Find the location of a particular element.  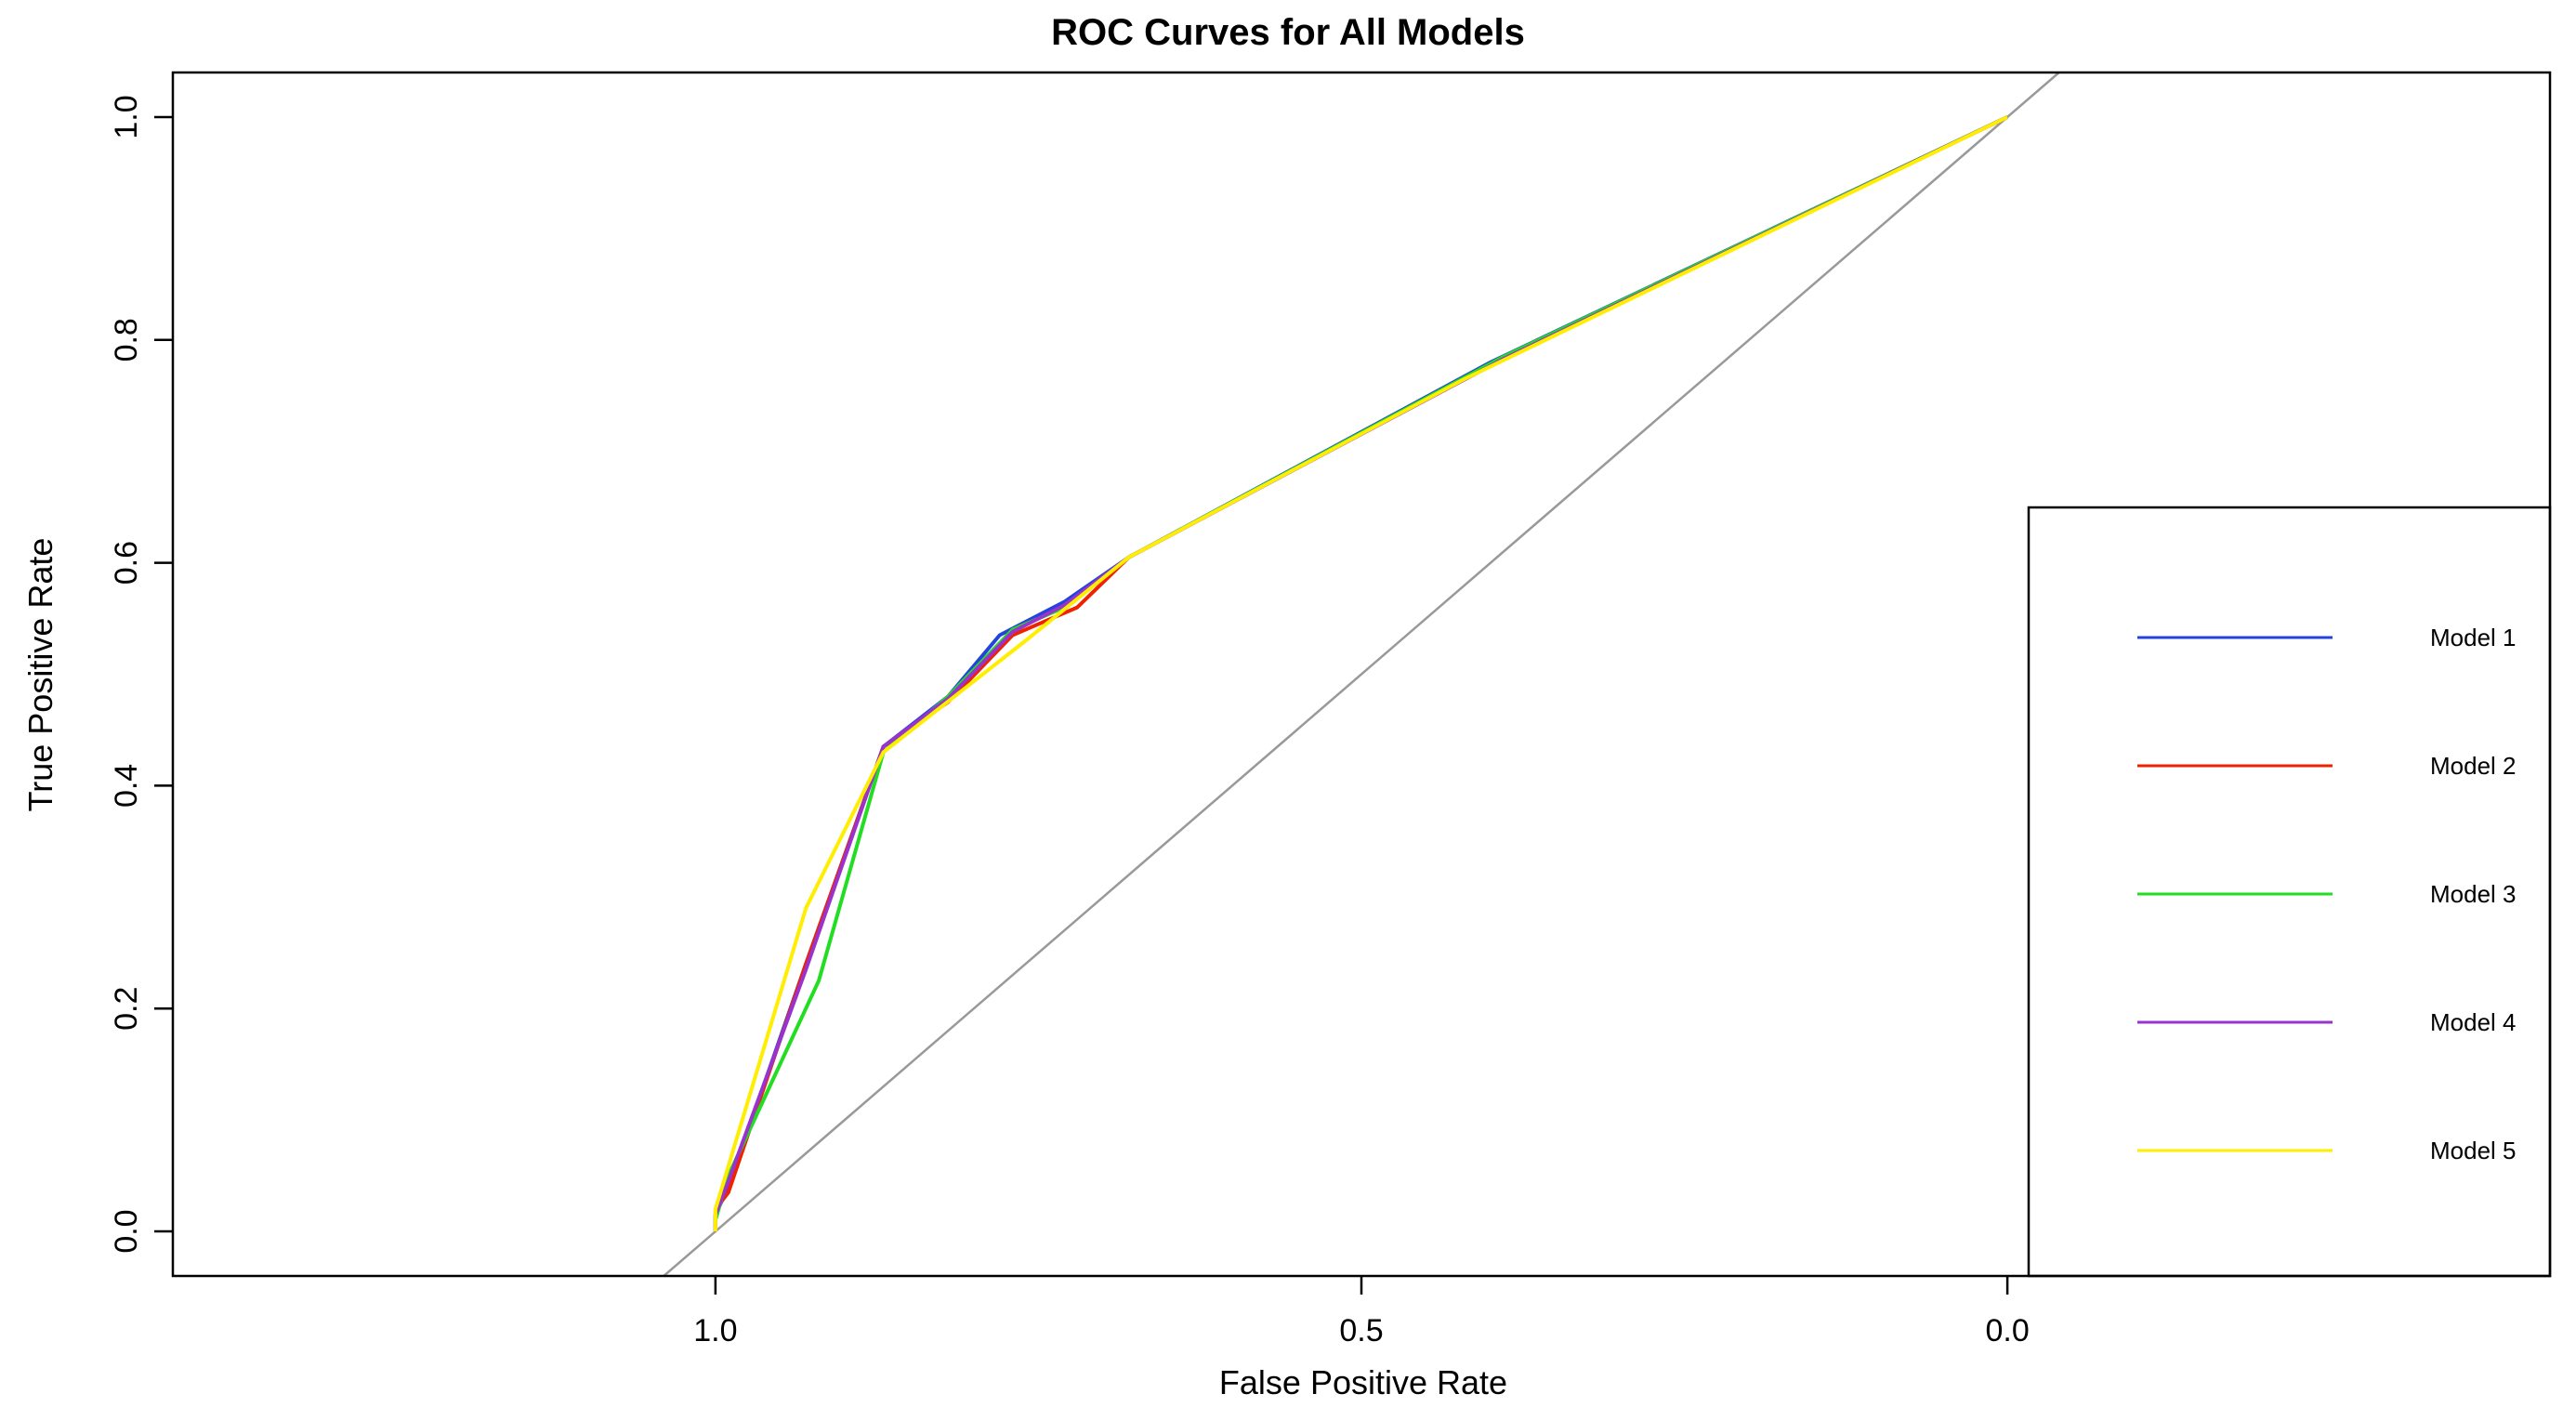

x-tick-label: 1.0 is located at coordinates (715, 1330).